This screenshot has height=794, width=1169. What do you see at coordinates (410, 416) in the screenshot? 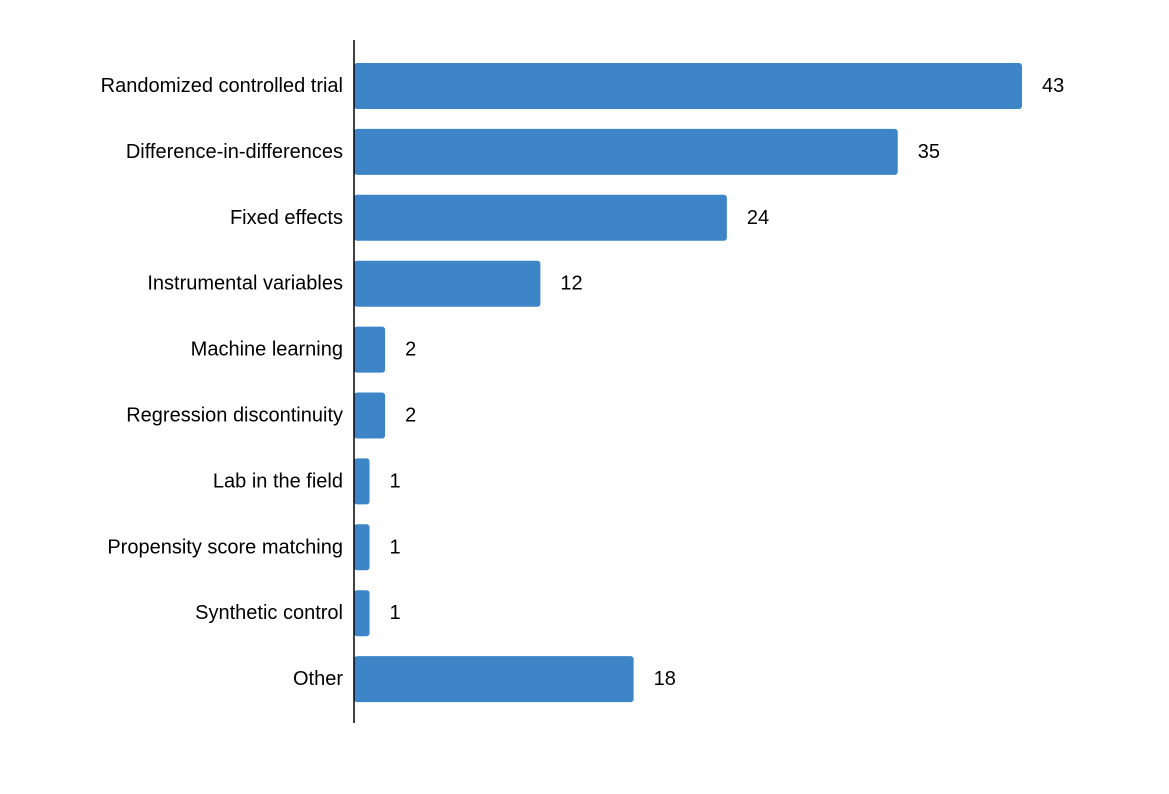
I see `value-label-regression-discontinuity: 2` at bounding box center [410, 416].